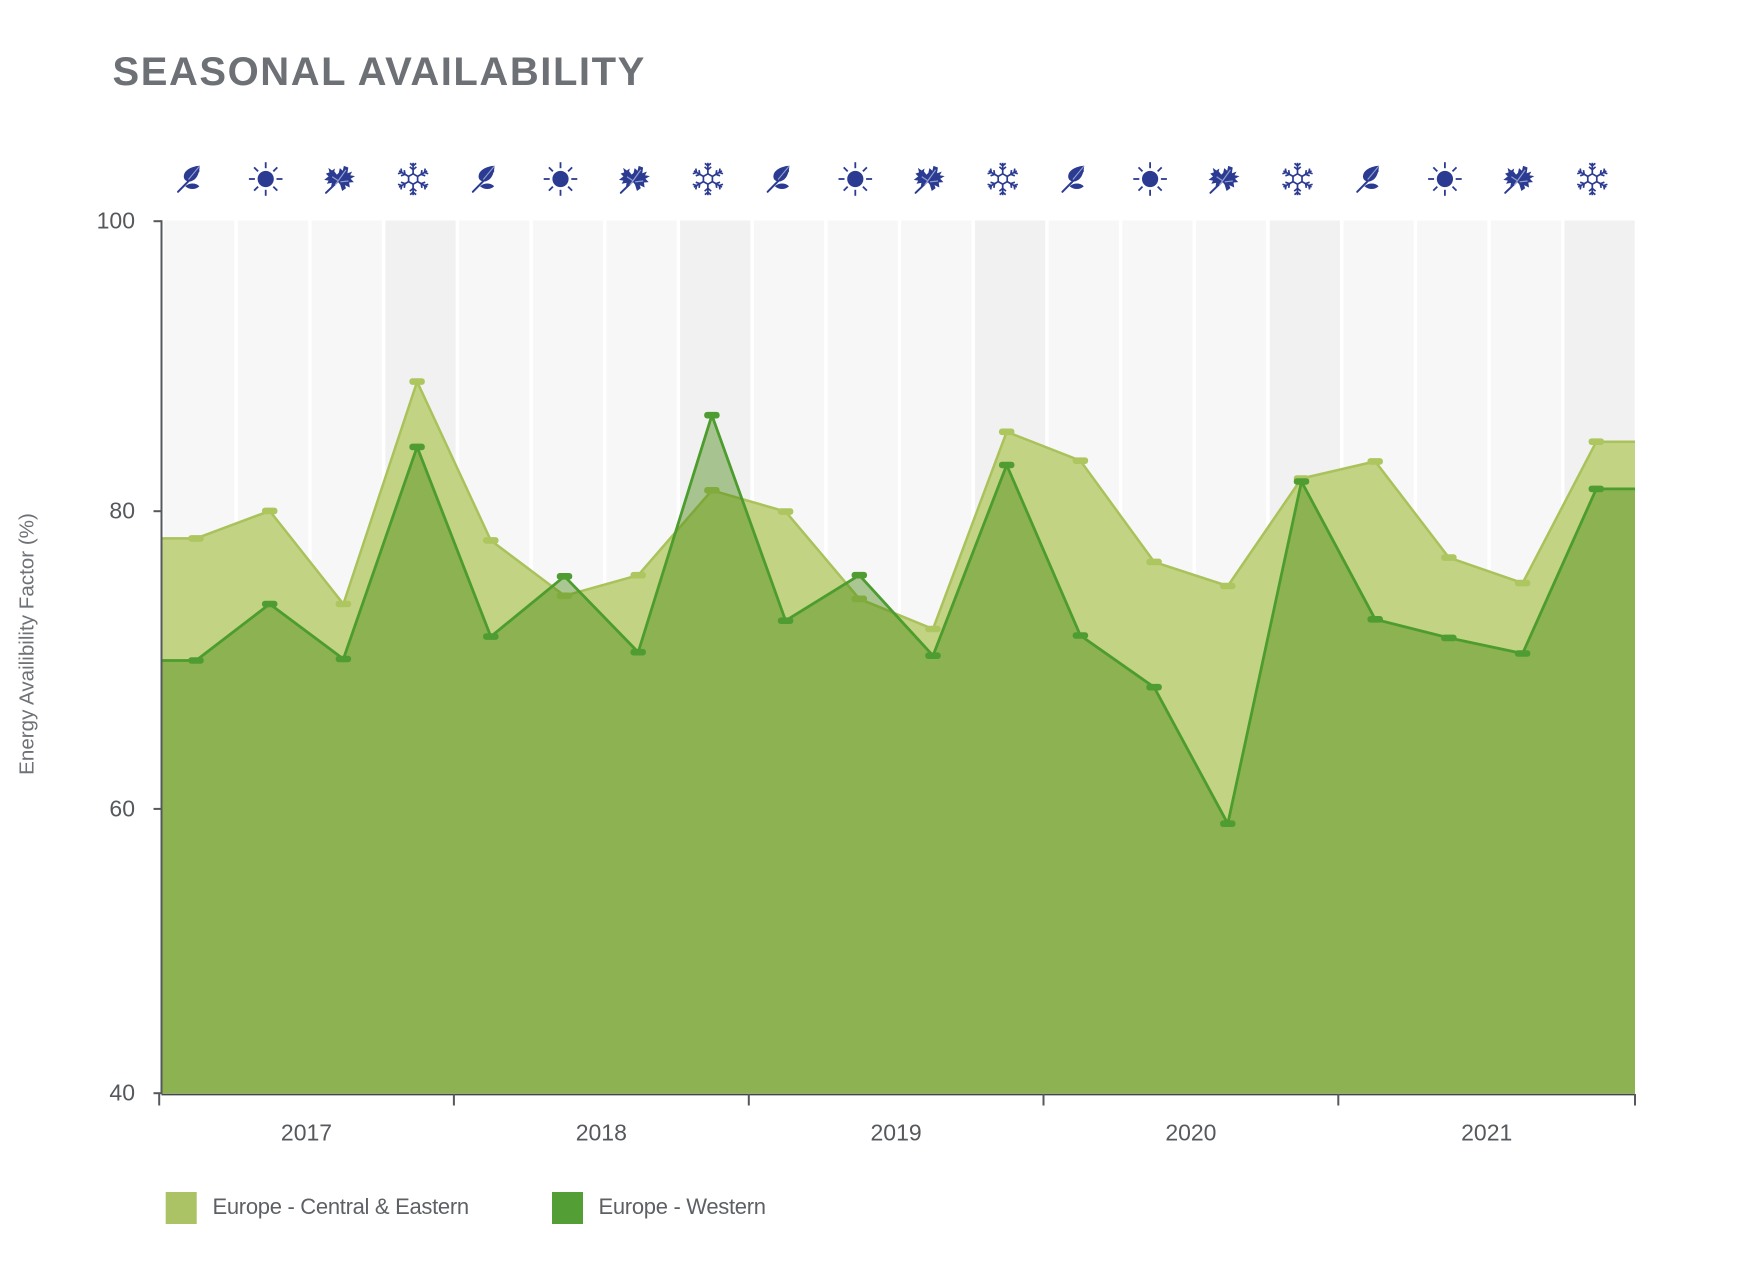 Image resolution: width=1754 pixels, height=1277 pixels. What do you see at coordinates (601, 1133) in the screenshot?
I see `svg-text: 2018` at bounding box center [601, 1133].